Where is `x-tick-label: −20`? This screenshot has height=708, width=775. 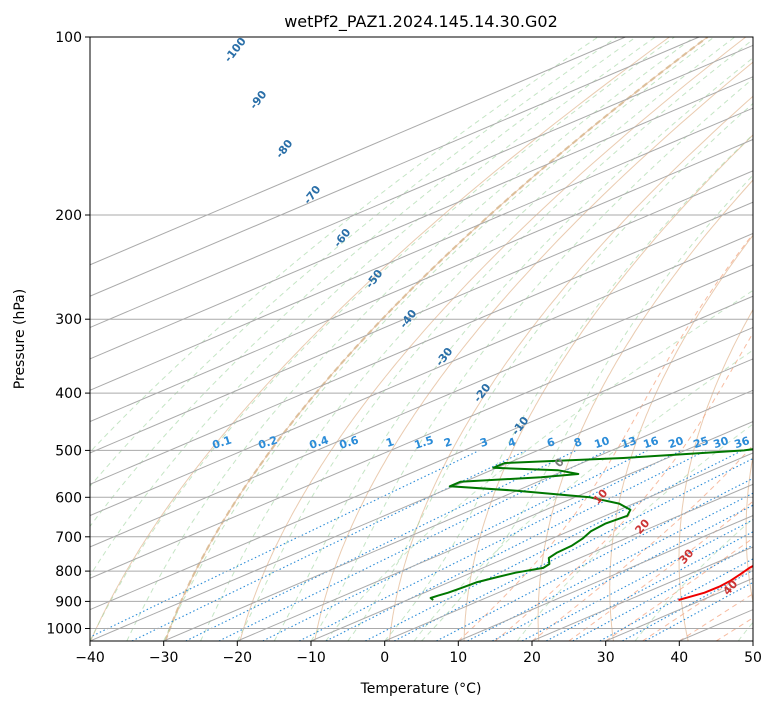
x-tick-label: −20 is located at coordinates (238, 658).